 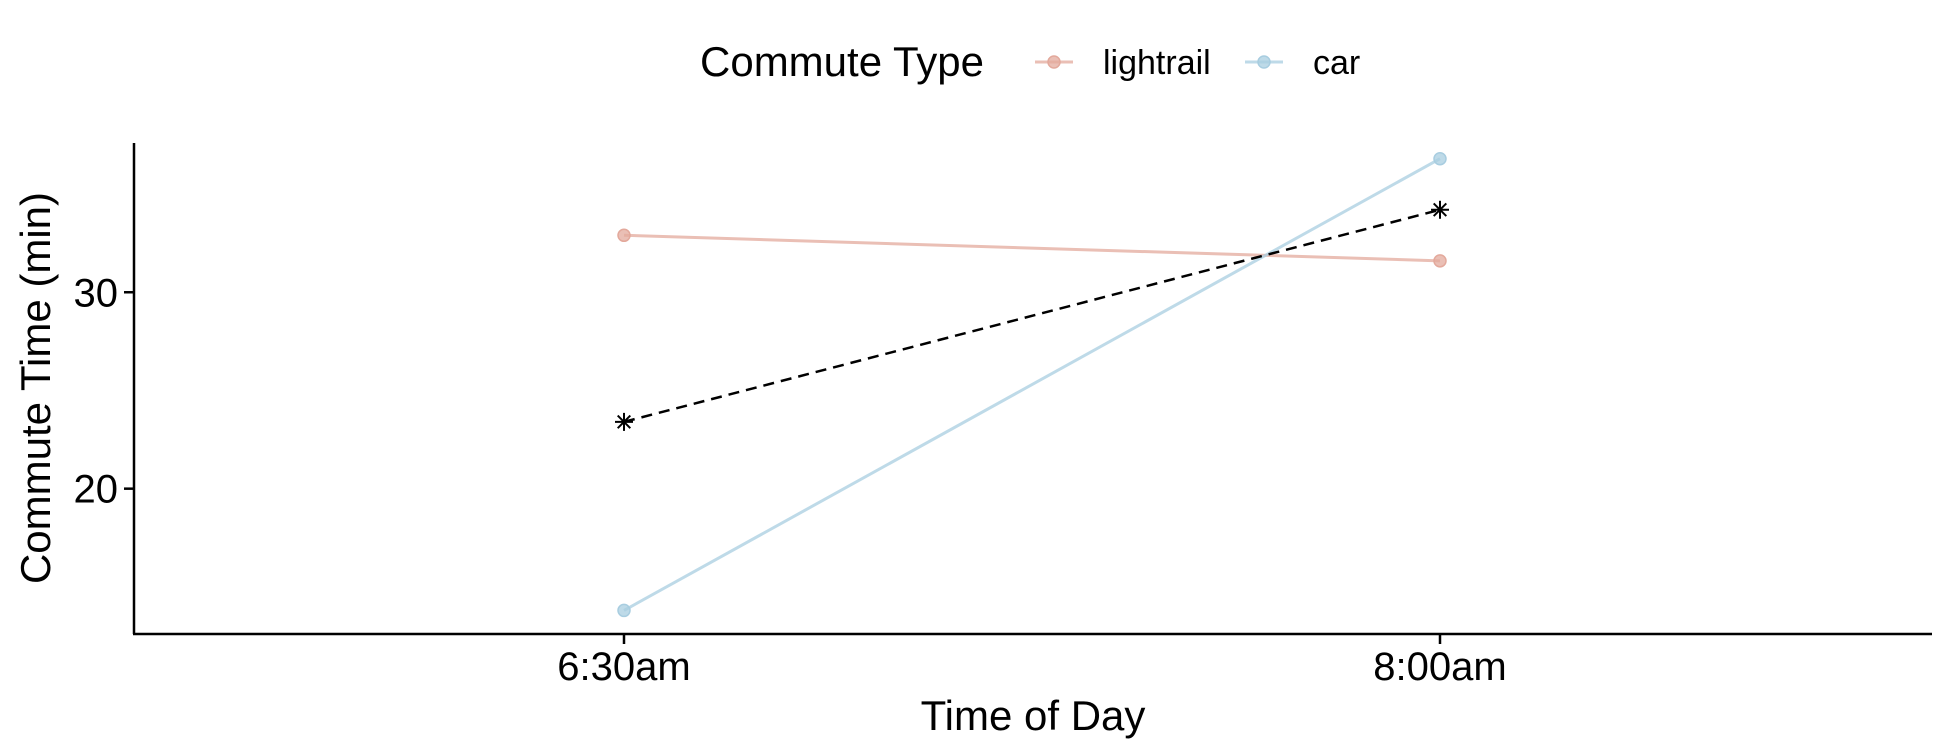 What do you see at coordinates (1033, 715) in the screenshot?
I see `x-axis-title: Time of Day` at bounding box center [1033, 715].